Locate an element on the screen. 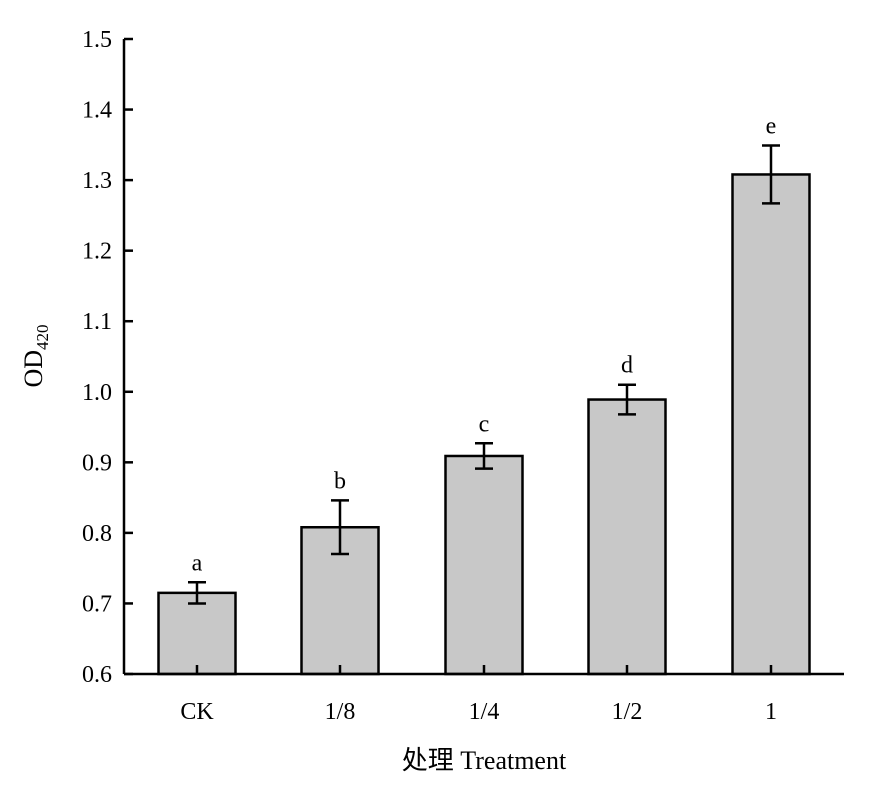  y-tick-label-9: 1.4 is located at coordinates (97, 111).